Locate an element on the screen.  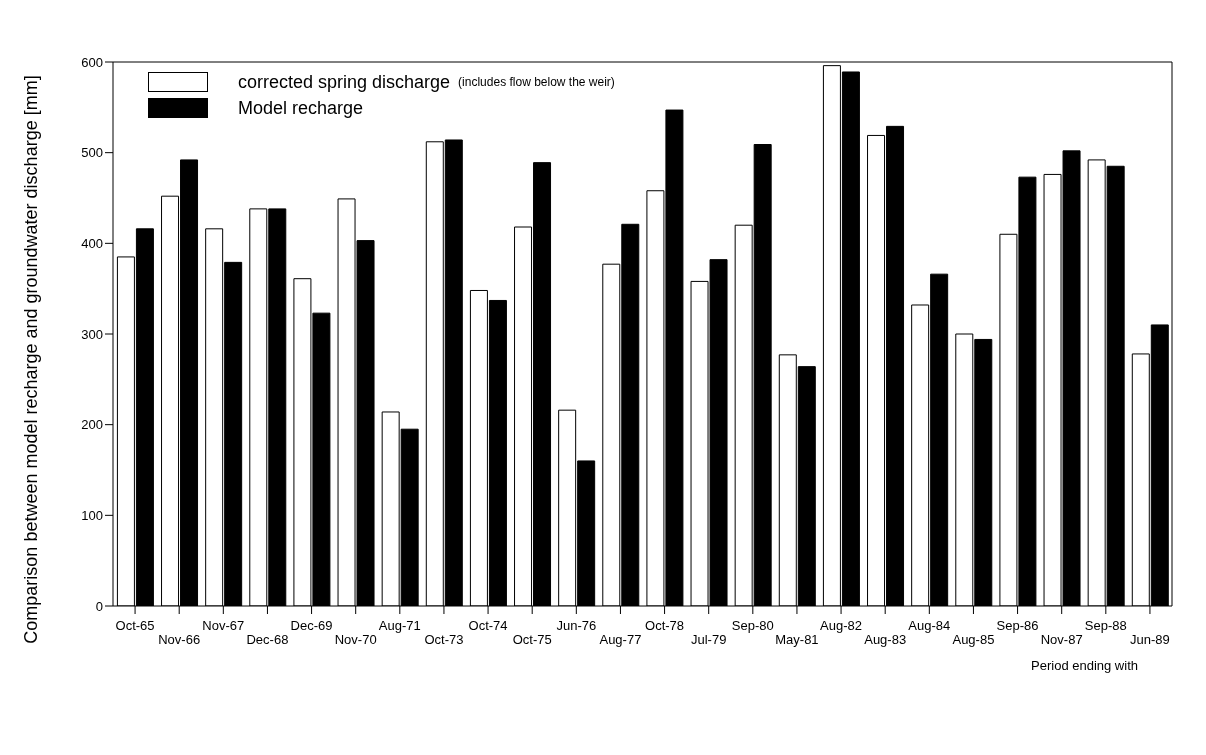
x-tick-label: Nov-66 is located at coordinates (179, 639).